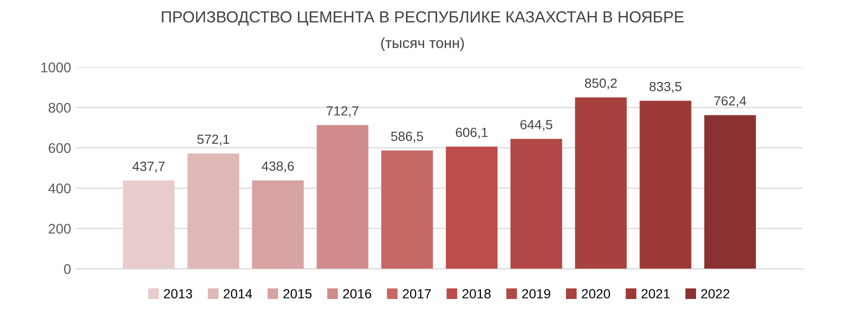 The image size is (845, 320). What do you see at coordinates (730, 102) in the screenshot?
I see `data-label: 762,4` at bounding box center [730, 102].